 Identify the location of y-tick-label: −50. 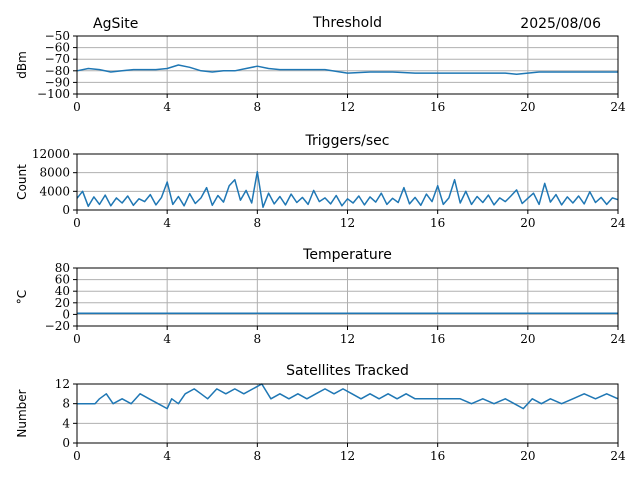
(57, 36).